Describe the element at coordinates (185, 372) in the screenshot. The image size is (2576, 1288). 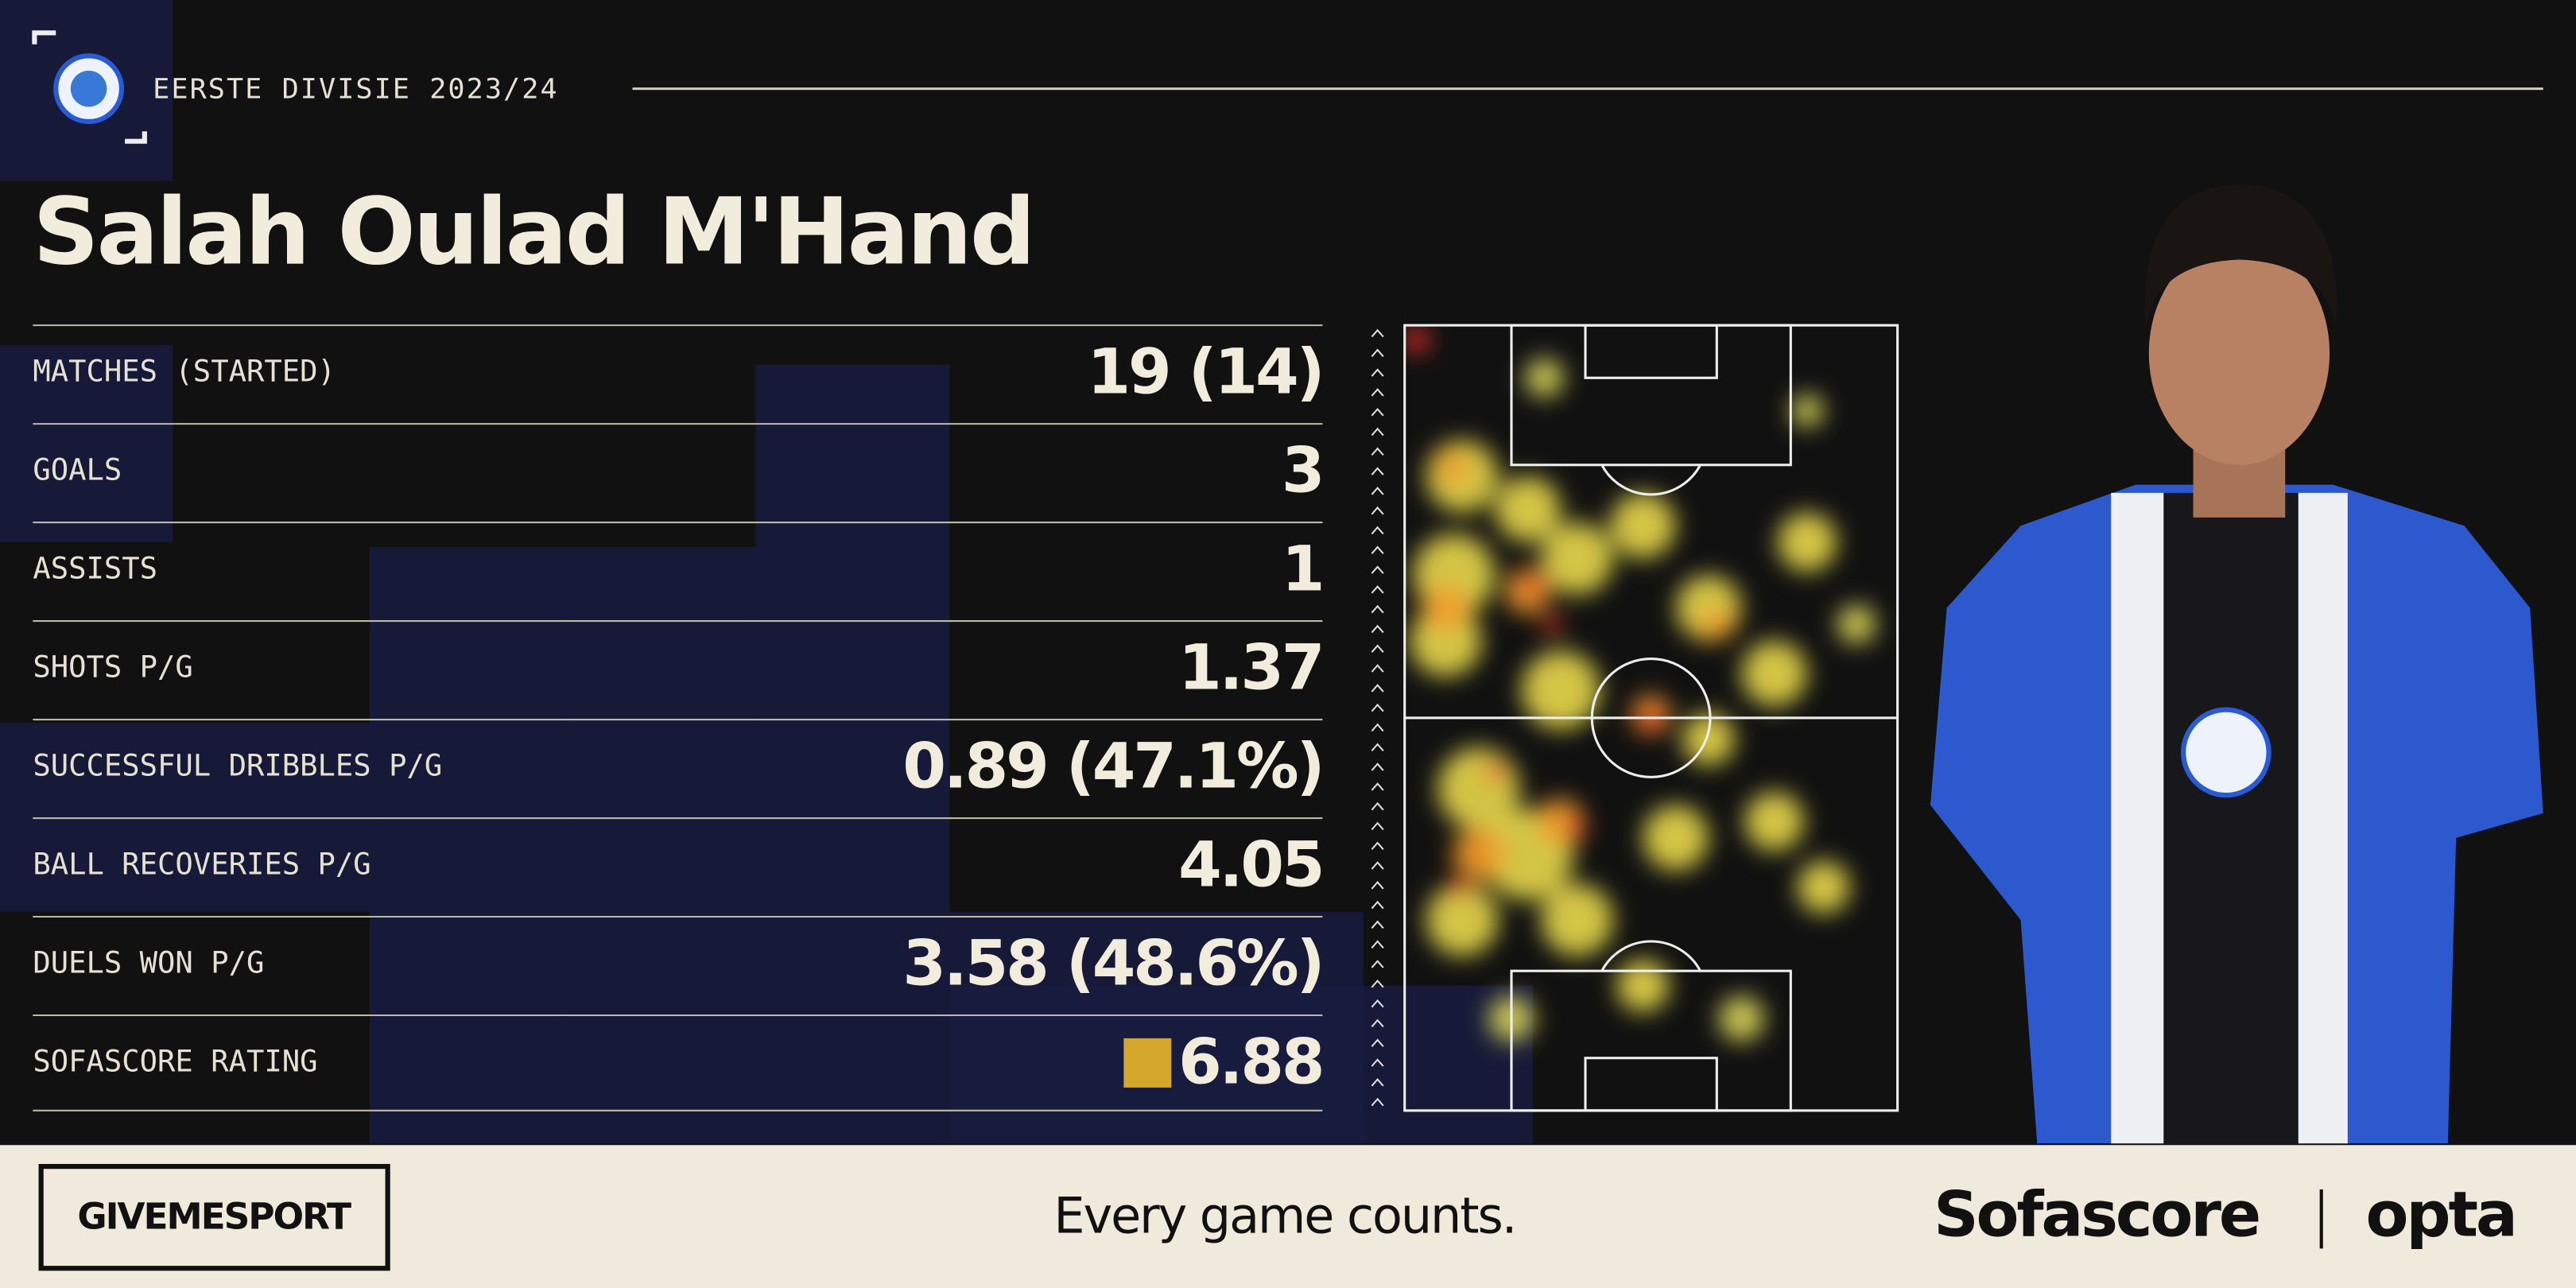
I see `stat-label: MATCHES (STARTED)` at that location.